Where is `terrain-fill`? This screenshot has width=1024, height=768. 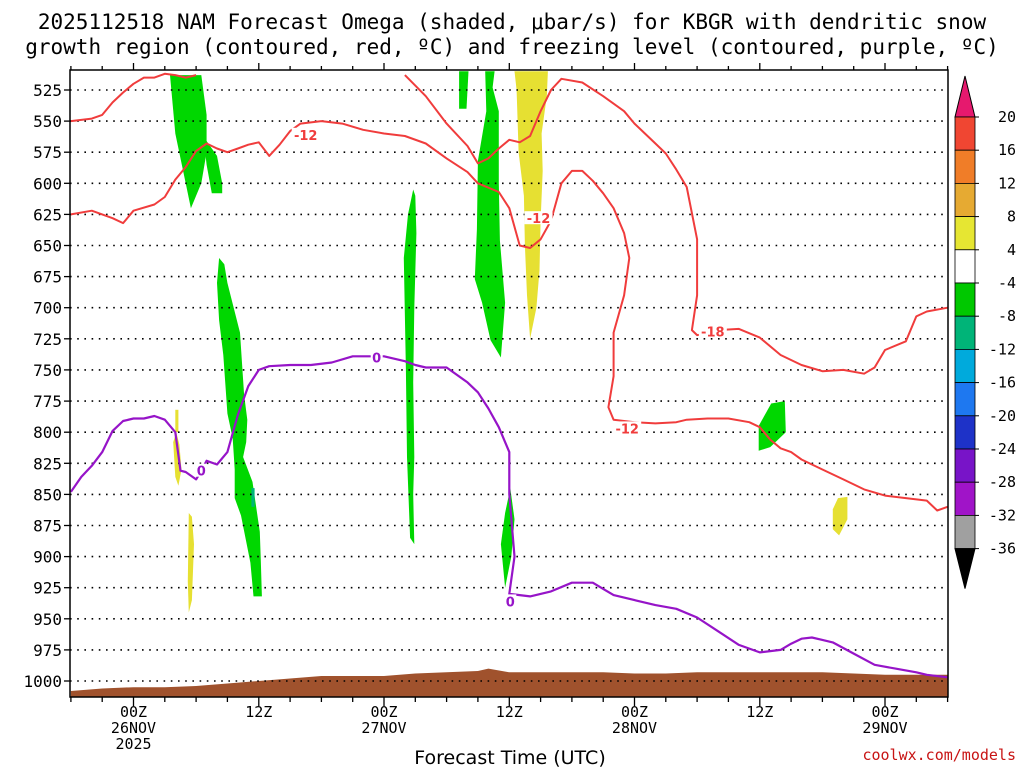 terrain-fill is located at coordinates (509, 682).